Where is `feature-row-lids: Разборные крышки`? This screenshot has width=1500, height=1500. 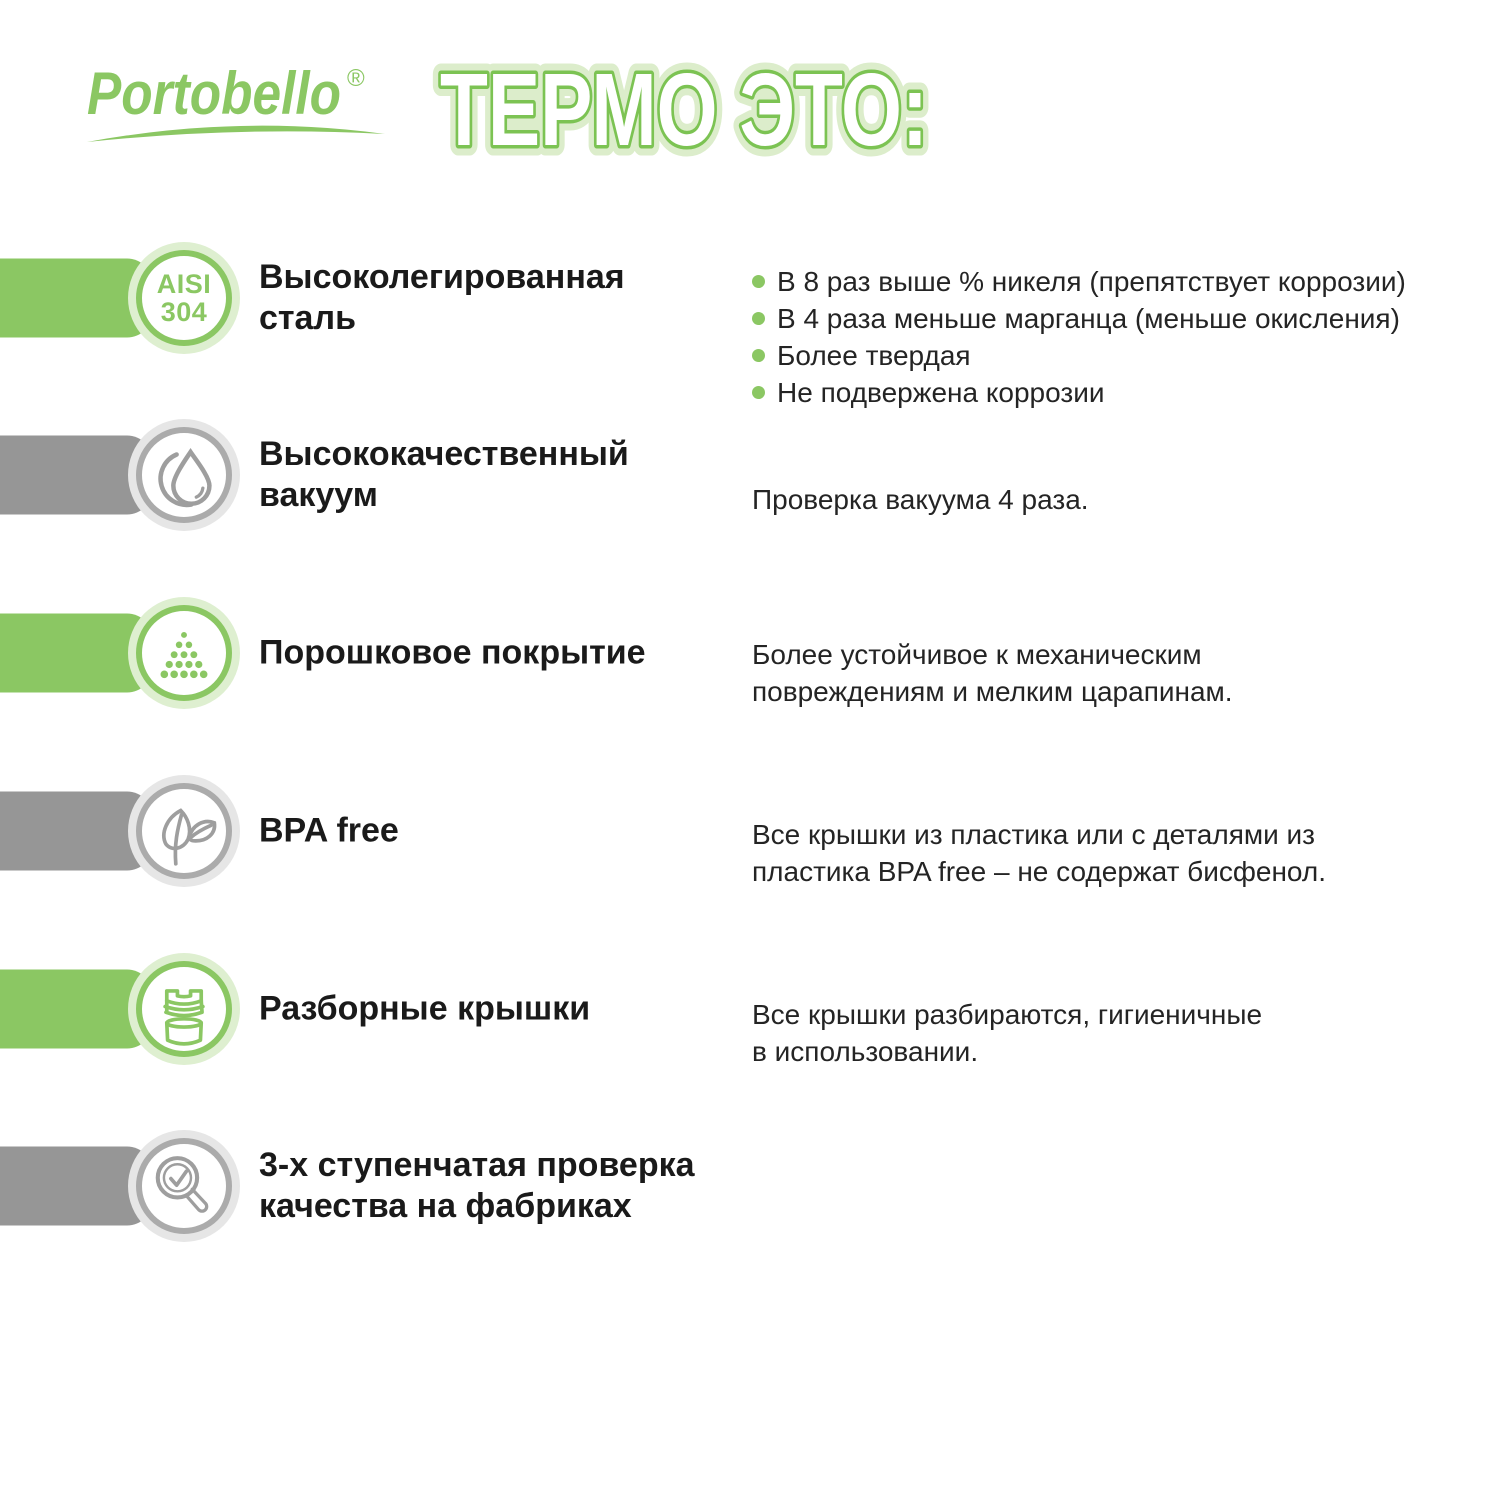
feature-row-lids: Разборные крышки is located at coordinates (750, 1009).